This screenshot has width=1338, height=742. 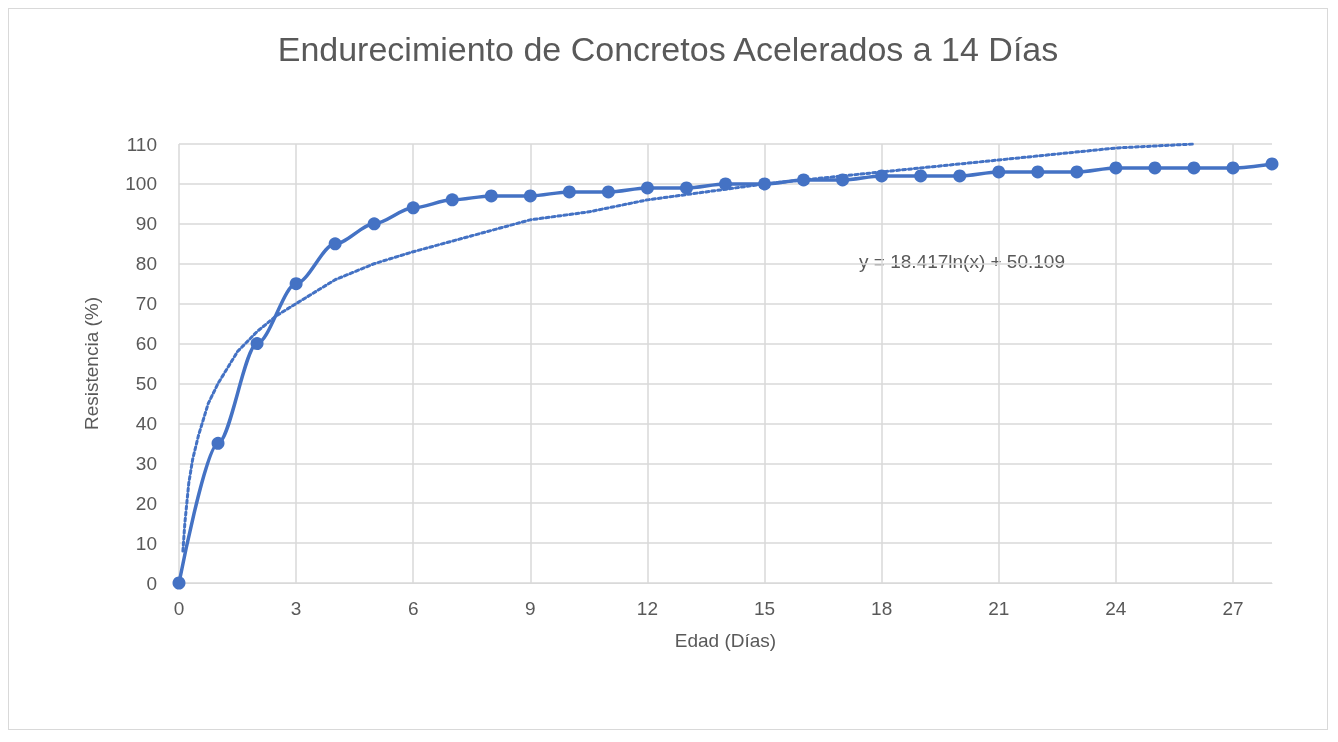 What do you see at coordinates (146, 224) in the screenshot?
I see `y-tick-label: 90` at bounding box center [146, 224].